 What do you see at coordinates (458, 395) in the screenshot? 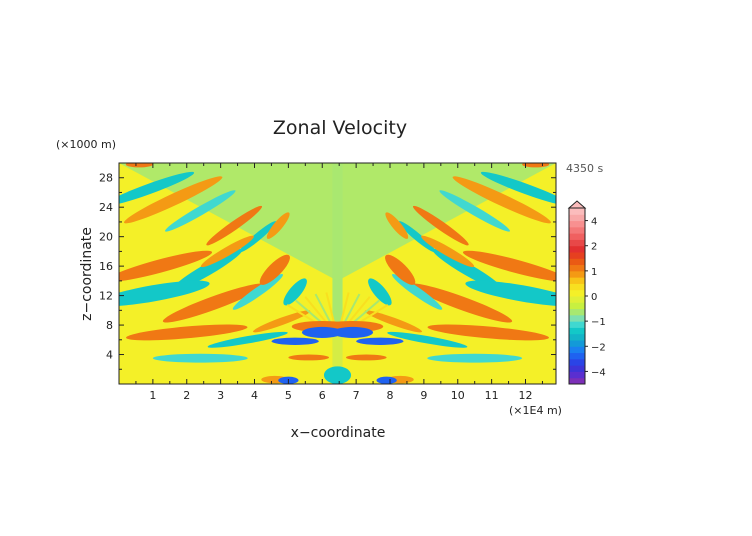
I see `x-tick-label: 10` at bounding box center [458, 395].